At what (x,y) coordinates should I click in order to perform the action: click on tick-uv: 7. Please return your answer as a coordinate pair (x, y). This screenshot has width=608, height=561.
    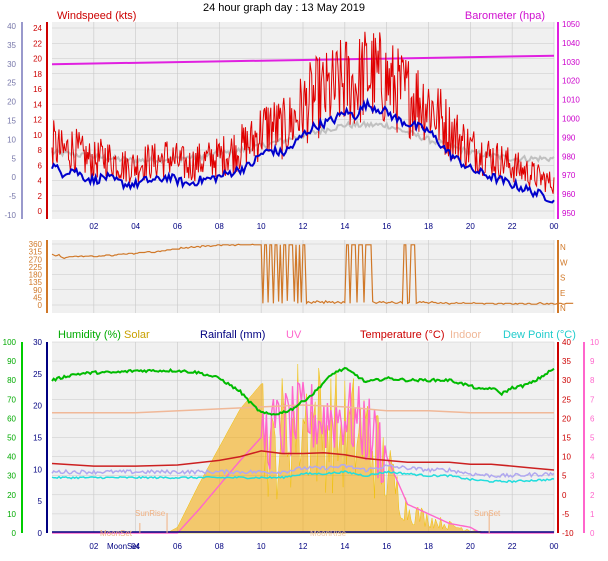
    Looking at the image, I should click on (592, 399).